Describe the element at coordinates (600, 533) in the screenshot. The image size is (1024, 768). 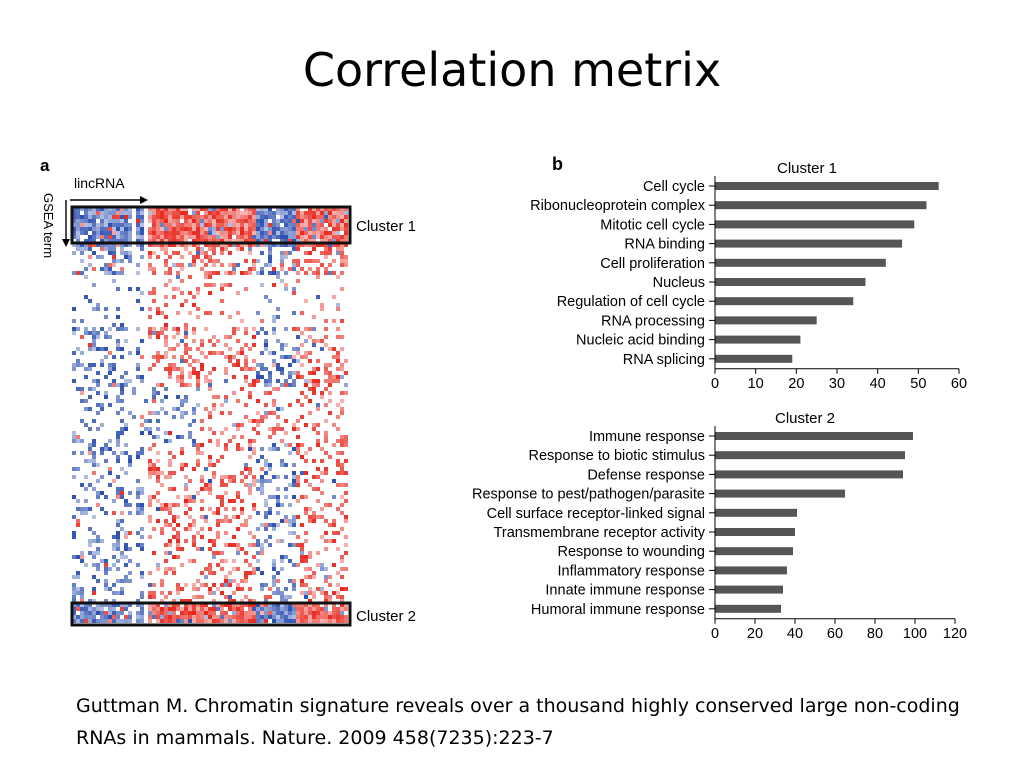
I see `category-label: Transmembrane receptor activity` at that location.